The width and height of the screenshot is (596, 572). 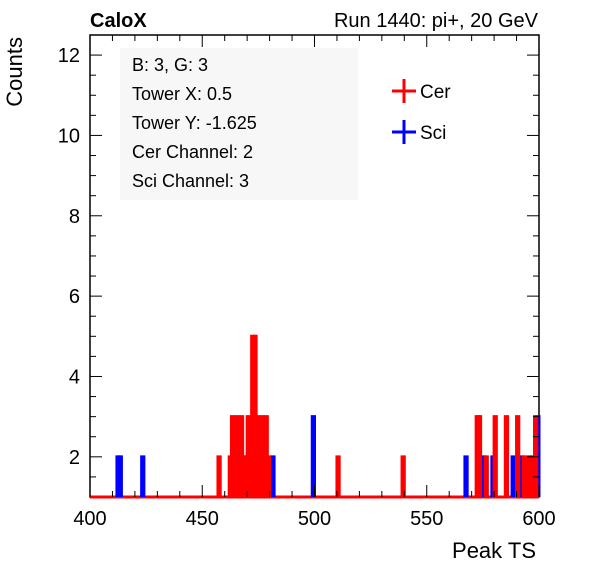 I want to click on y-tick-label: 4, so click(x=74, y=377).